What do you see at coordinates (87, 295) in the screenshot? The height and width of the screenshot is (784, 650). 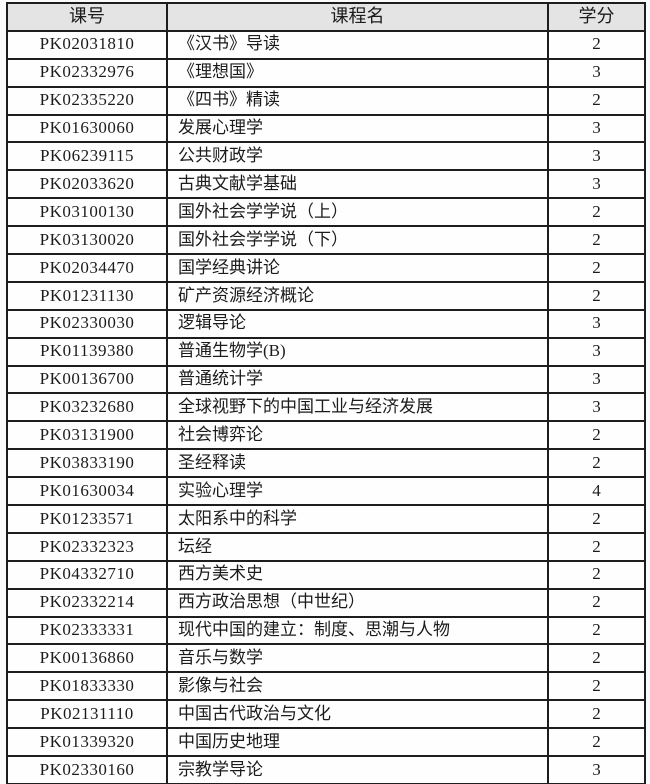 I see `course-code-cell: PK01231130` at bounding box center [87, 295].